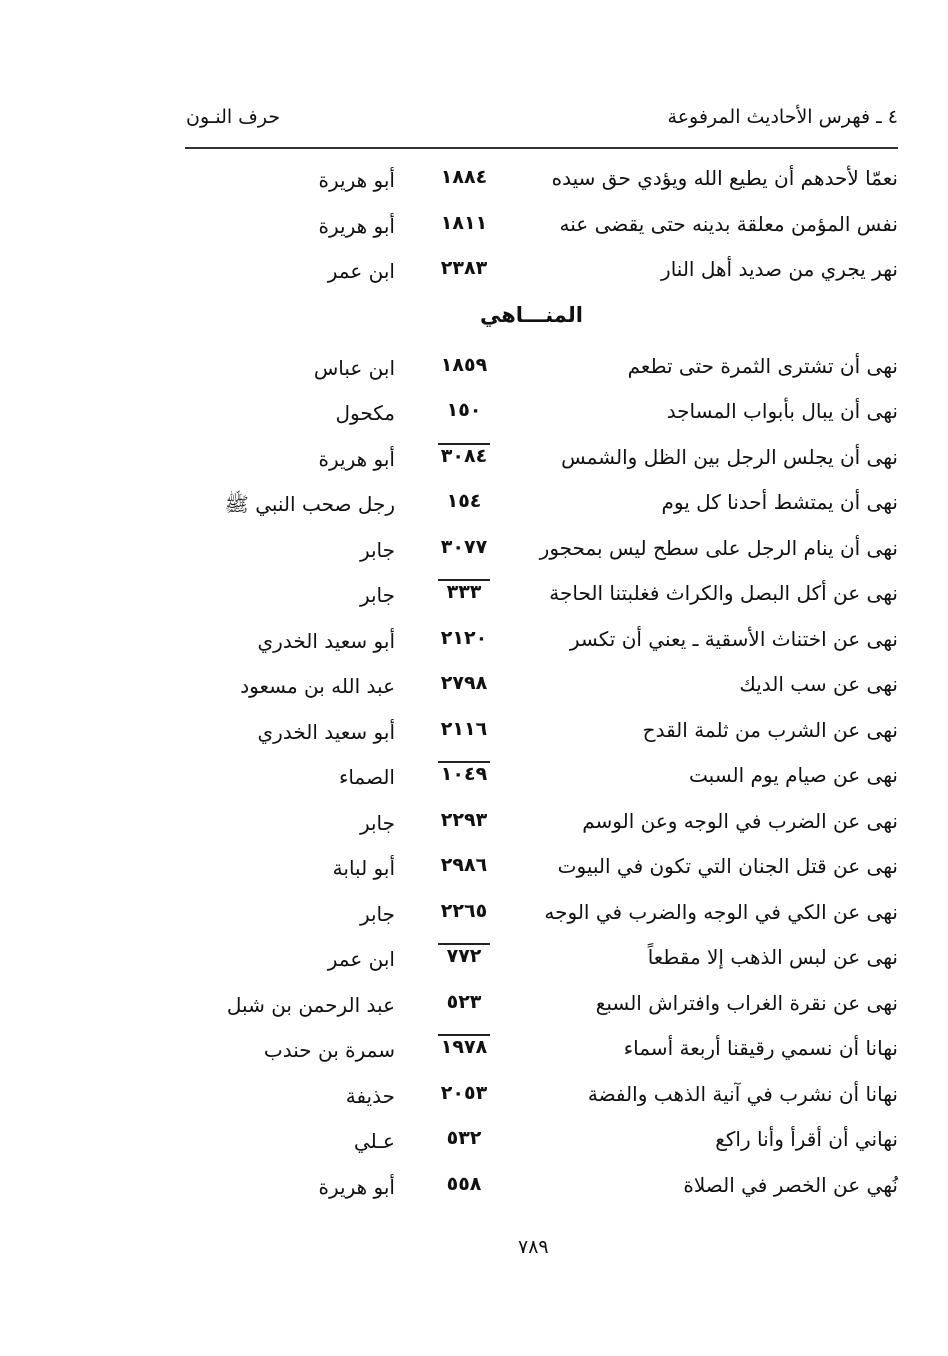  Describe the element at coordinates (464, 728) in the screenshot. I see `hadith-number: ٢١١٦` at that location.